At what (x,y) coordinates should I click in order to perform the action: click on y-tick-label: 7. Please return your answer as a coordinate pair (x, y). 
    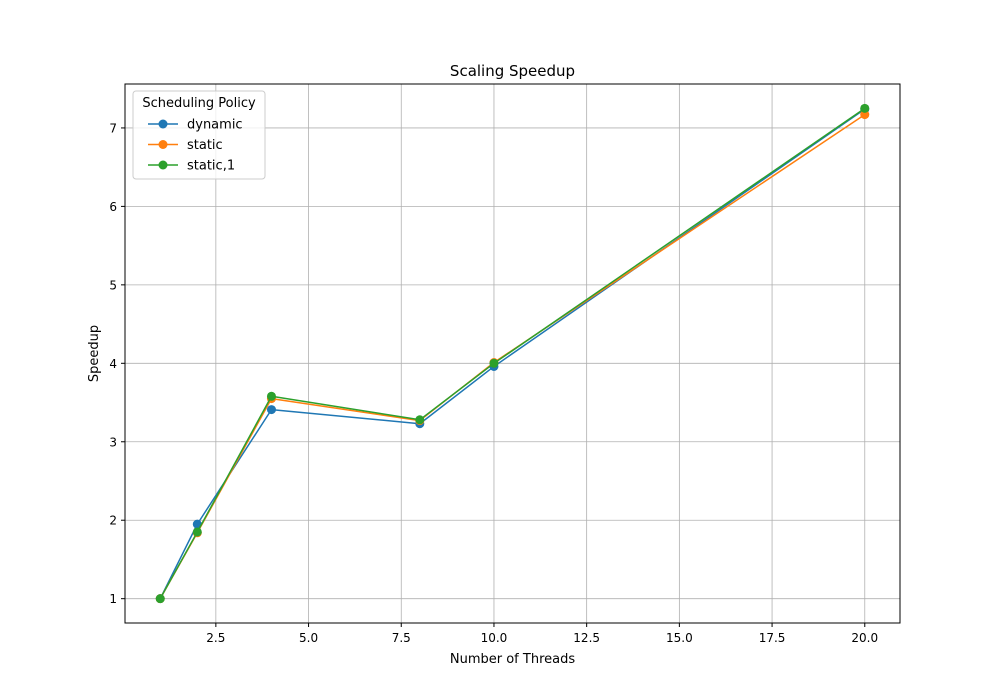
    Looking at the image, I should click on (113, 128).